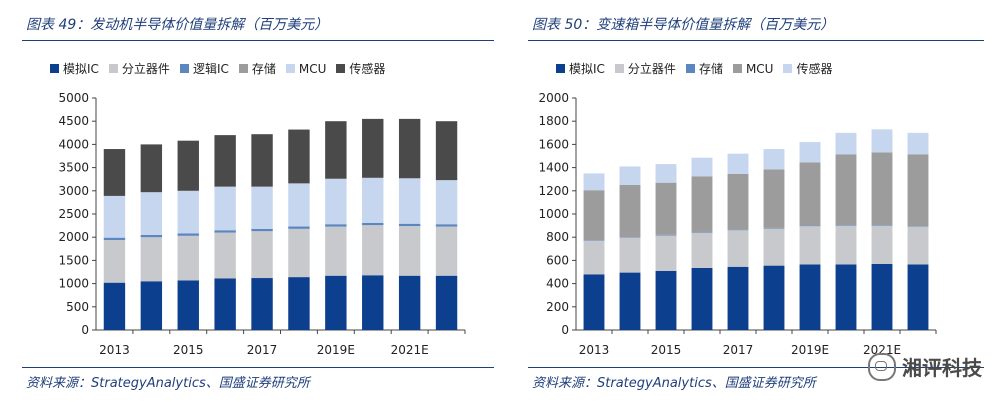  I want to click on legend-label: 模拟IC, so click(81, 69).